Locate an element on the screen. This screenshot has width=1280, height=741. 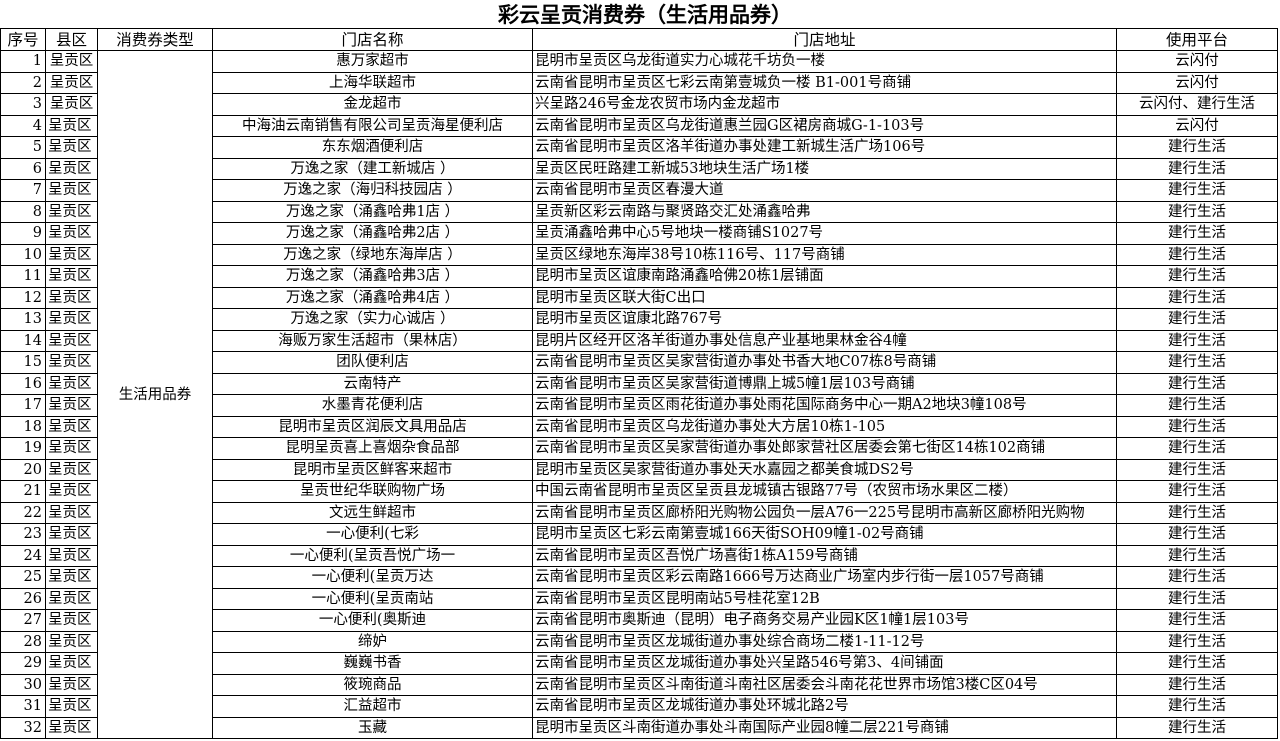
cell-no: 15 is located at coordinates (23, 362).